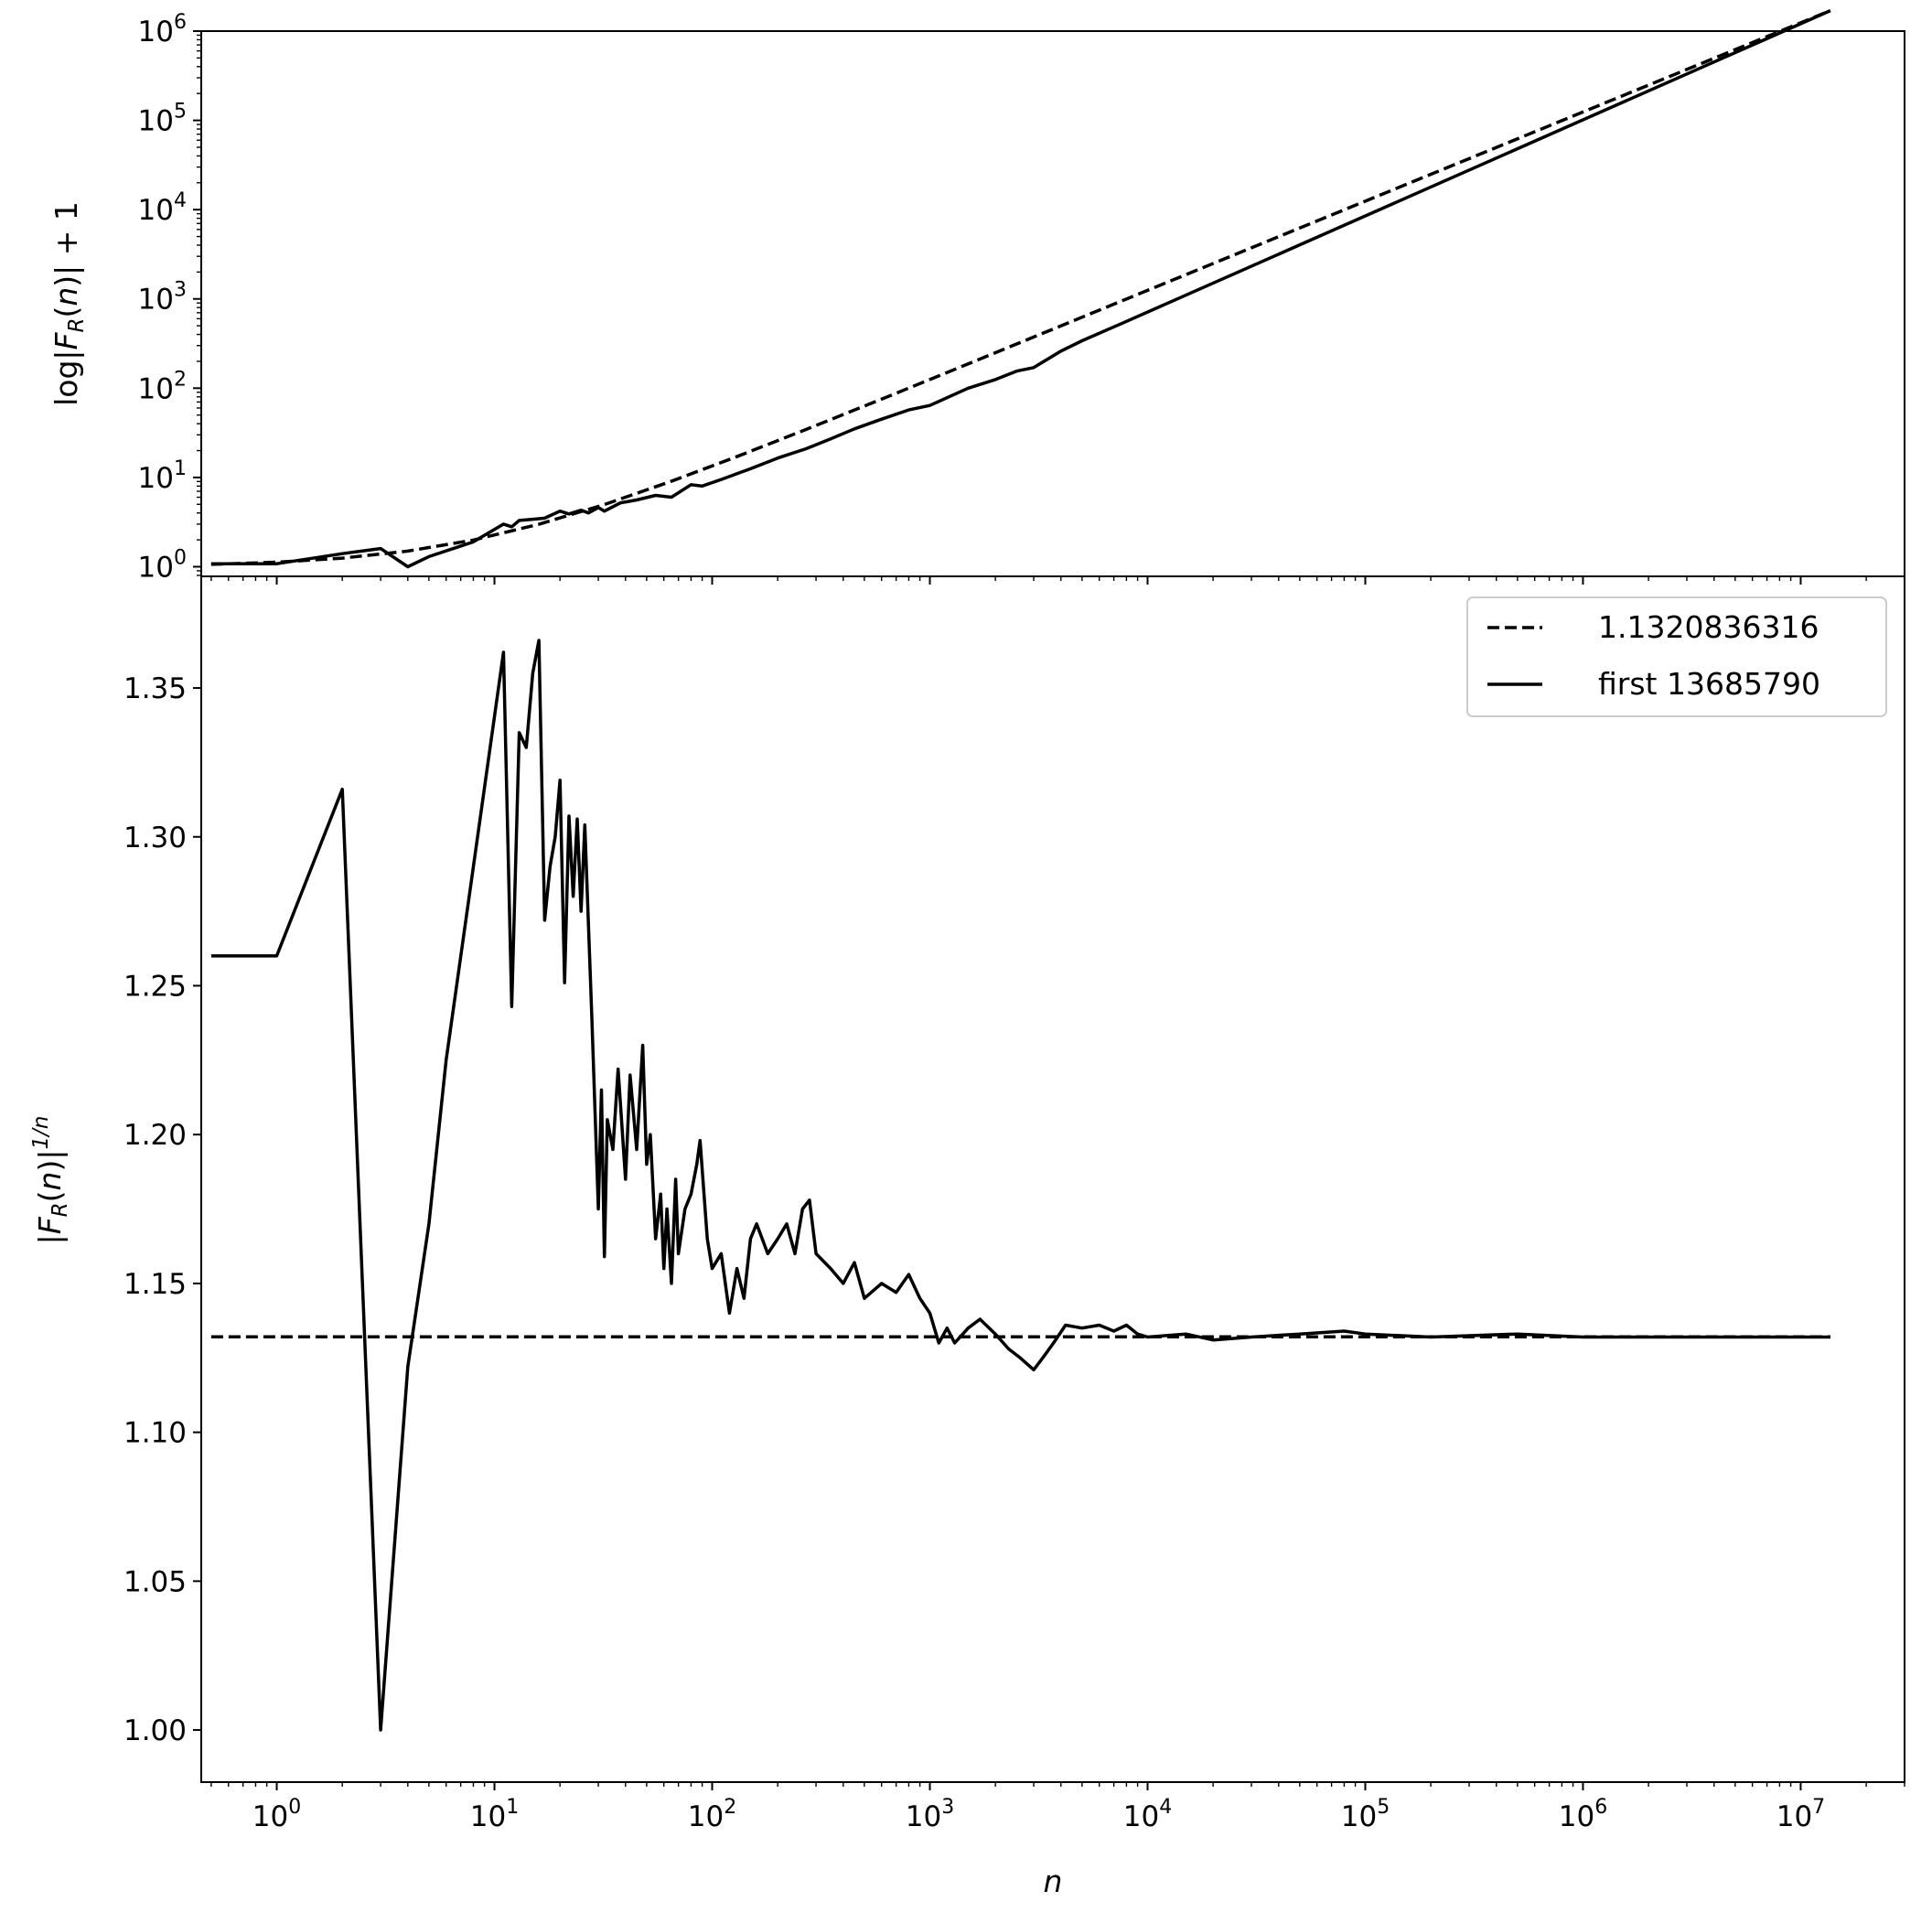  What do you see at coordinates (155, 986) in the screenshot?
I see `bottom-y-tick-label: 1.25` at bounding box center [155, 986].